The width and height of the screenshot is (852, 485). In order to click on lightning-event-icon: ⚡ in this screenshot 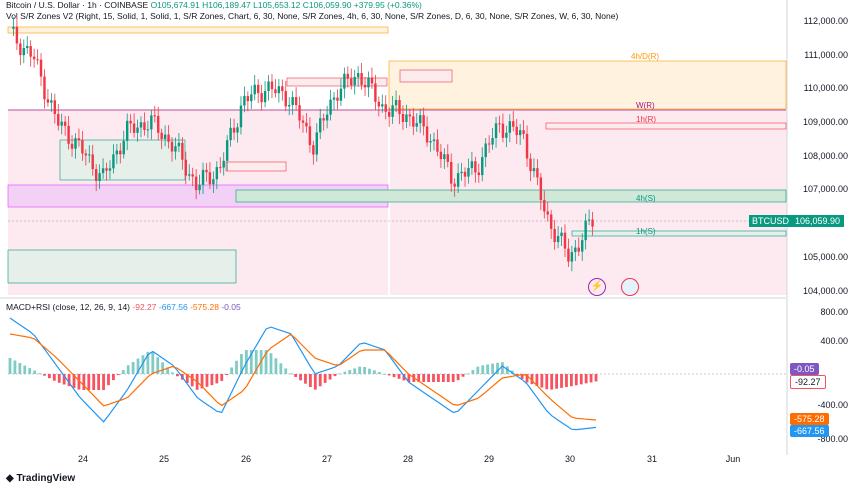, I will do `click(597, 287)`.